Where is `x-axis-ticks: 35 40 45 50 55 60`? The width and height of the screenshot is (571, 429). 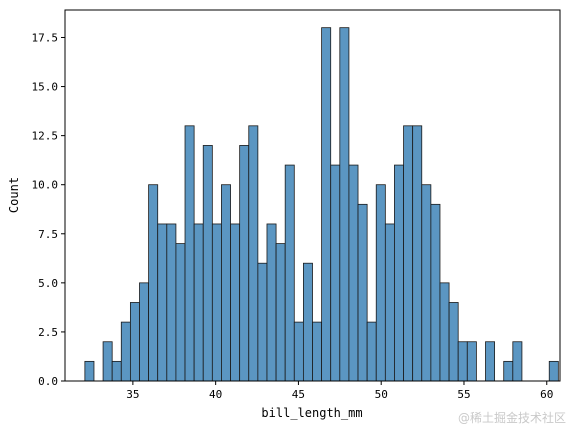
x-axis-ticks: 35 40 45 50 55 60 is located at coordinates (339, 391).